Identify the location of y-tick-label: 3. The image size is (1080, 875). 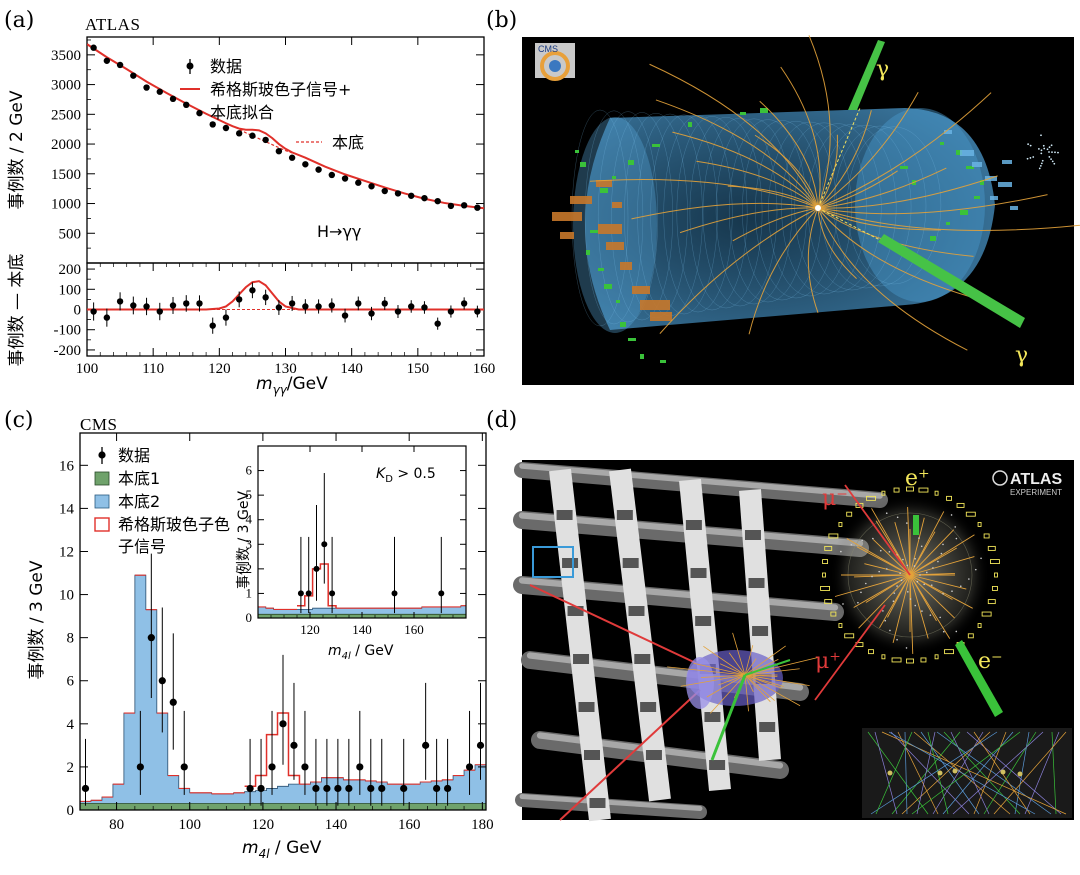
(249, 543).